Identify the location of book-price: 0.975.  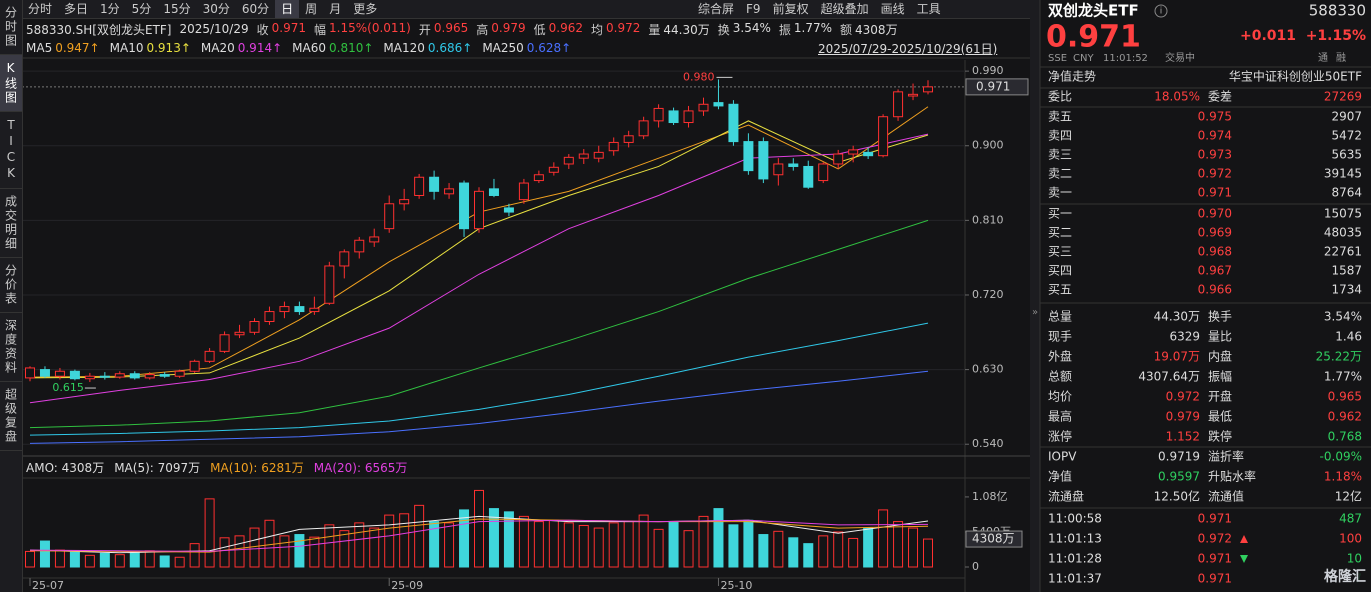
(1215, 117).